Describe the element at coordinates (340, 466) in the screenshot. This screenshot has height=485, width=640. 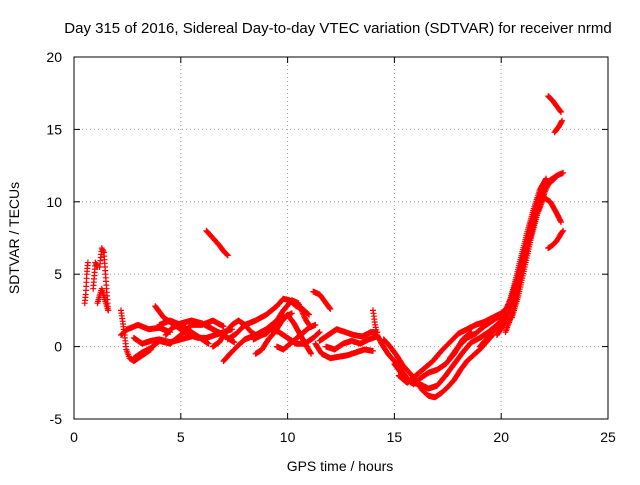
I see `x-axis-label: GPS time / hours` at that location.